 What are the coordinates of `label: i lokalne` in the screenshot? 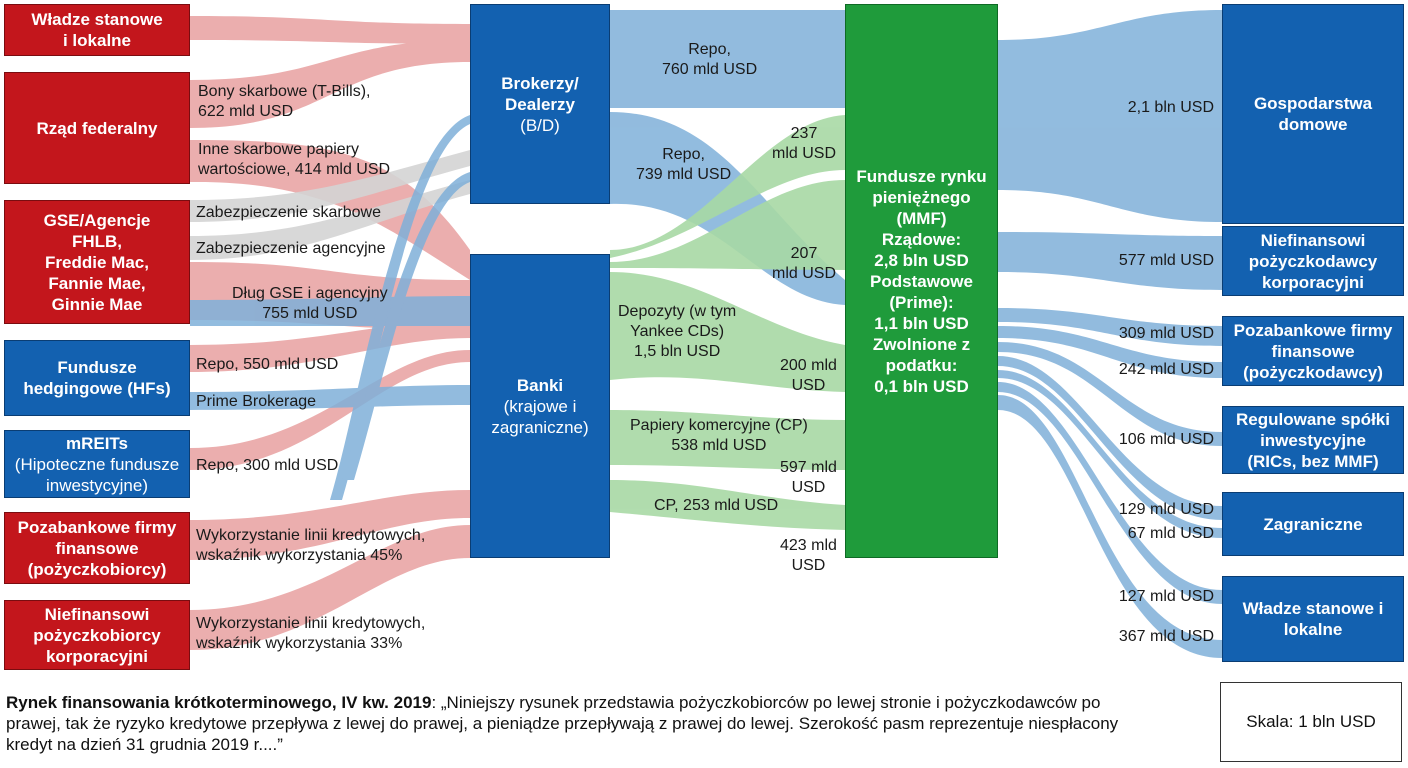 It's located at (97, 40).